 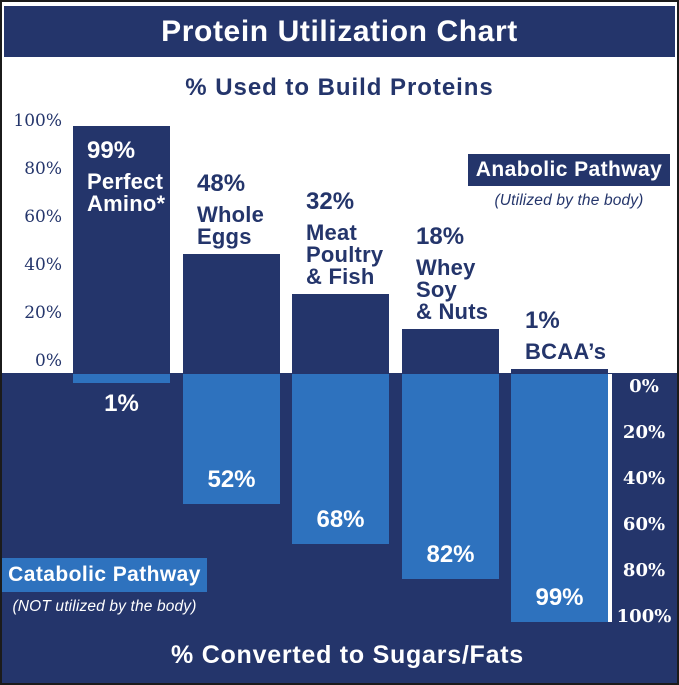 What do you see at coordinates (37, 121) in the screenshot?
I see `left-axis-tick-100: 100%` at bounding box center [37, 121].